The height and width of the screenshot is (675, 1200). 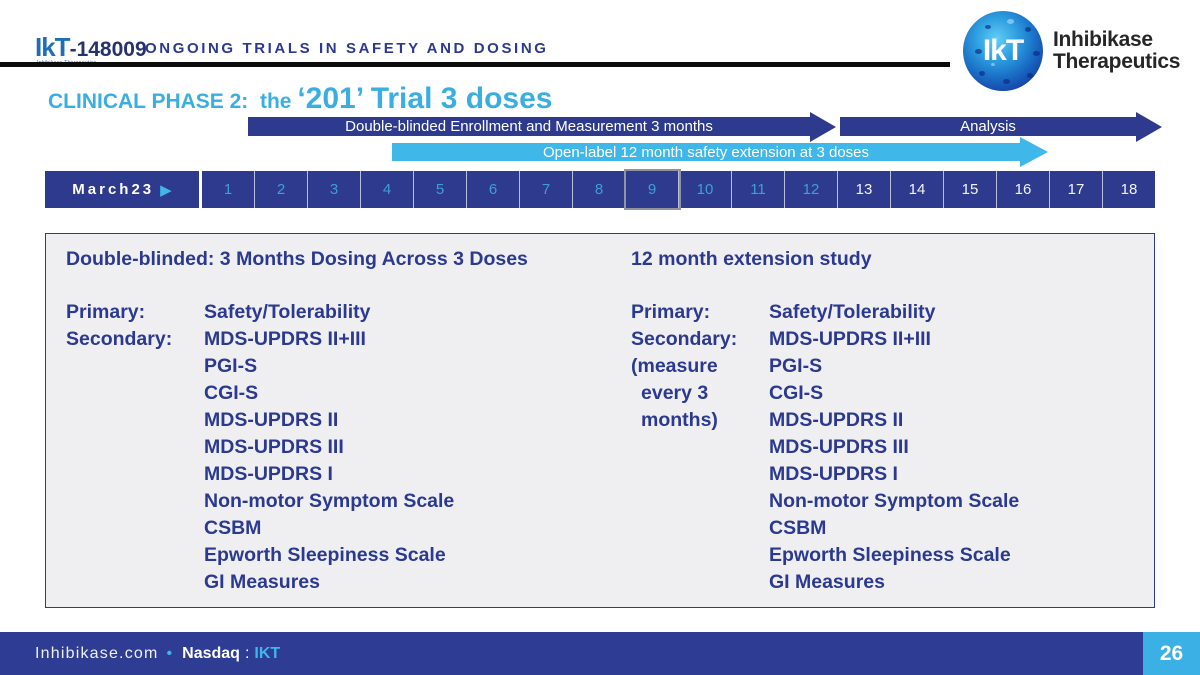 I want to click on endpoint-row: months) MDS-UPDRS II, so click(x=891, y=420).